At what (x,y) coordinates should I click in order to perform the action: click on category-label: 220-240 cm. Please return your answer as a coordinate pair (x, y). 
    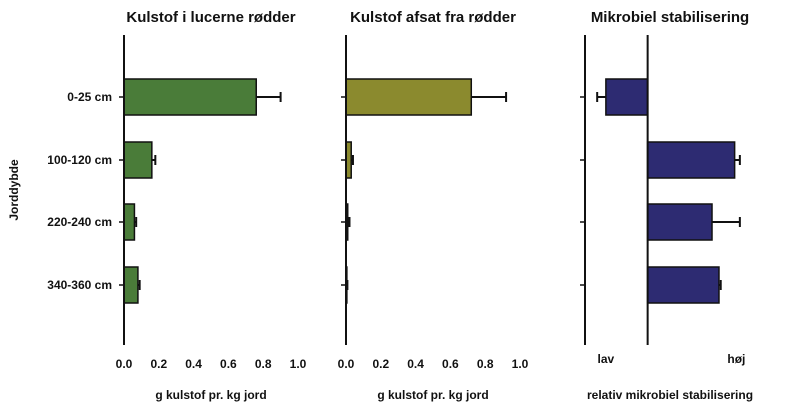
    Looking at the image, I should click on (79, 222).